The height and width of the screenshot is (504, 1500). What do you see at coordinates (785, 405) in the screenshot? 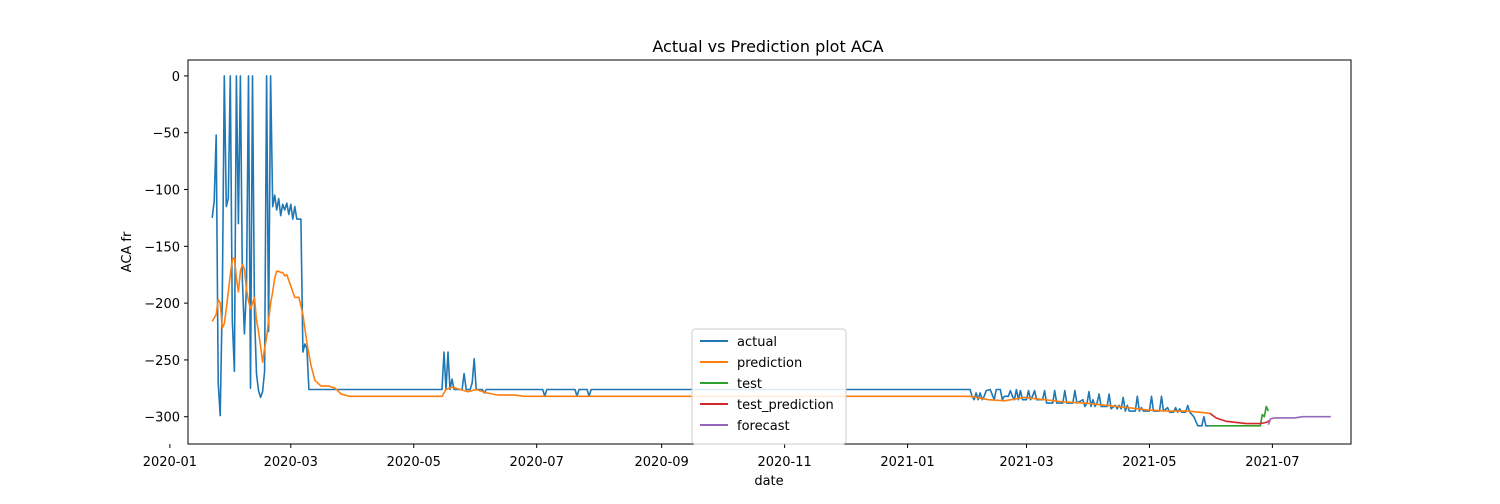
I see `legend-label-test_prediction: test_prediction` at bounding box center [785, 405].